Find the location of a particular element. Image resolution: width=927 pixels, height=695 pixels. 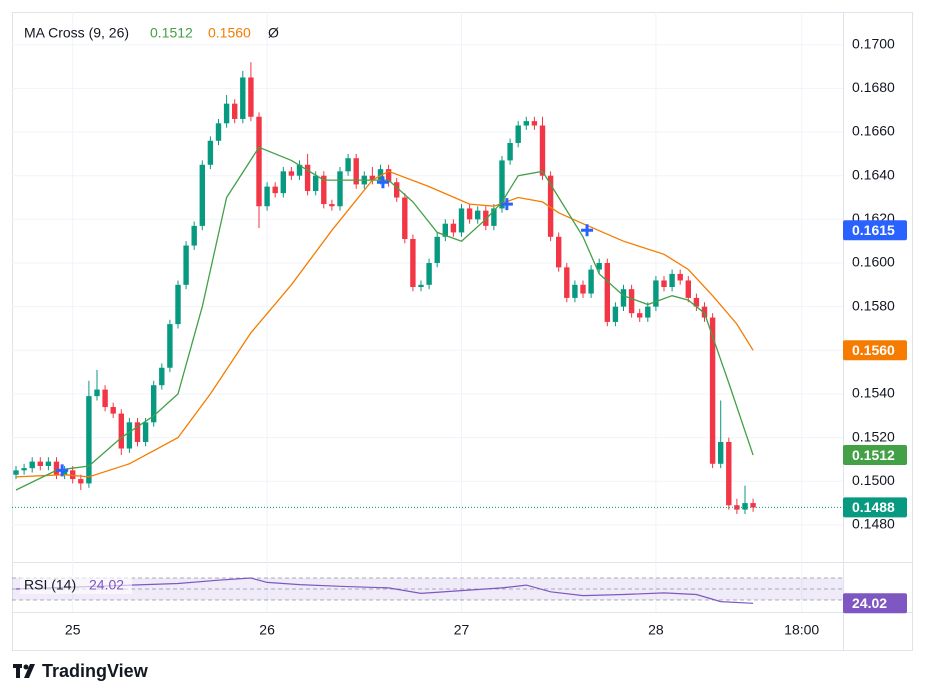

y-tick-label: 0.1600 is located at coordinates (873, 262).